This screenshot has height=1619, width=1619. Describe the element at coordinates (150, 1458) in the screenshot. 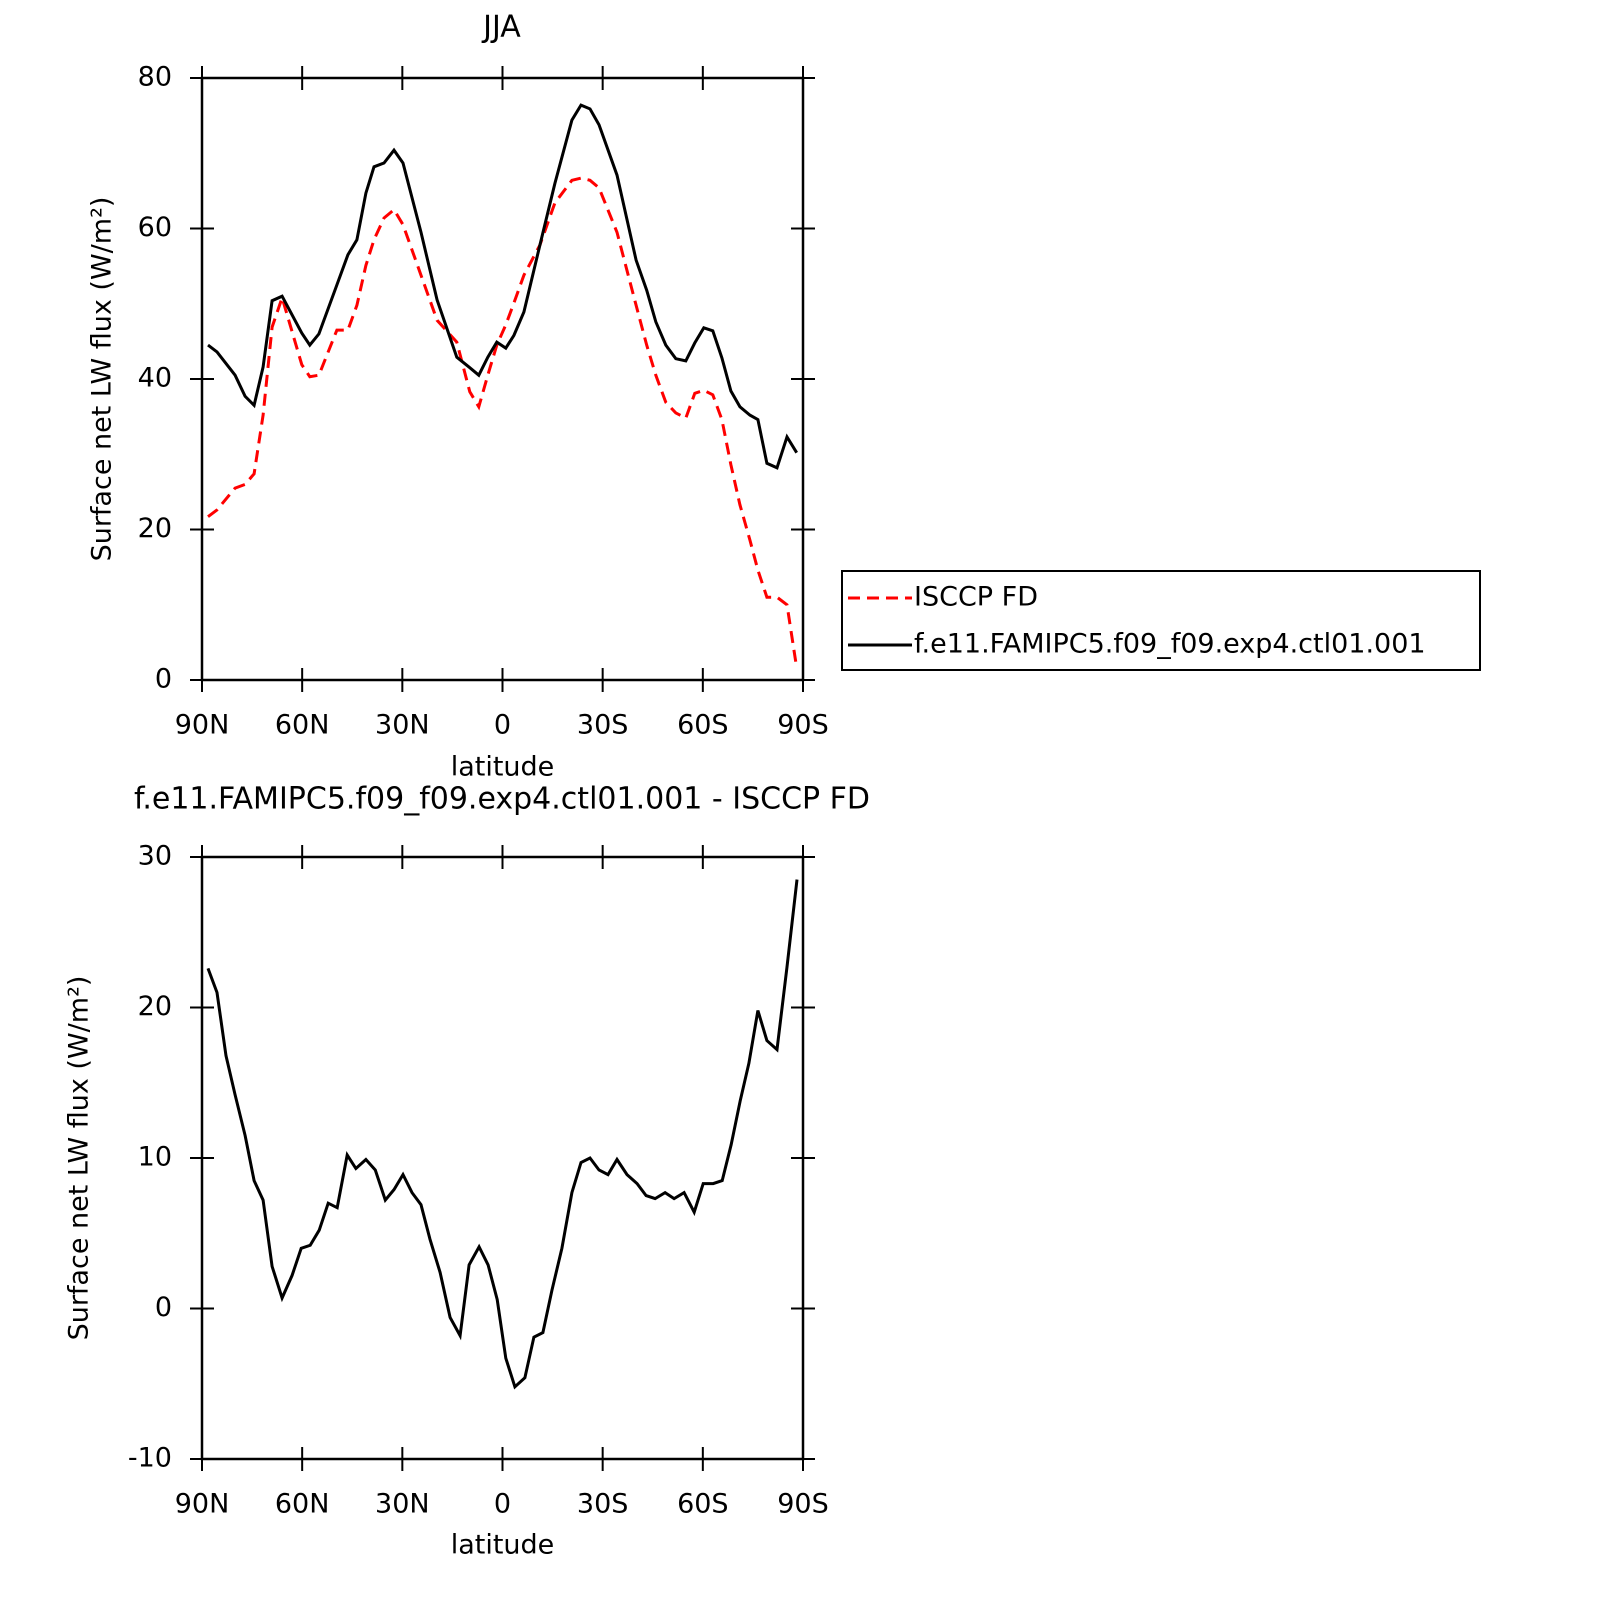

I see `y-tick-label: -10` at that location.